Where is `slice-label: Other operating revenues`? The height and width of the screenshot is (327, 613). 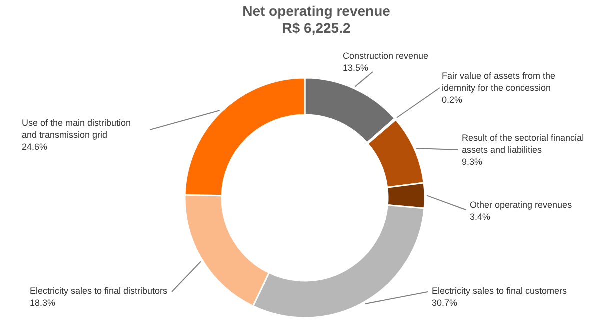 slice-label: Other operating revenues is located at coordinates (521, 205).